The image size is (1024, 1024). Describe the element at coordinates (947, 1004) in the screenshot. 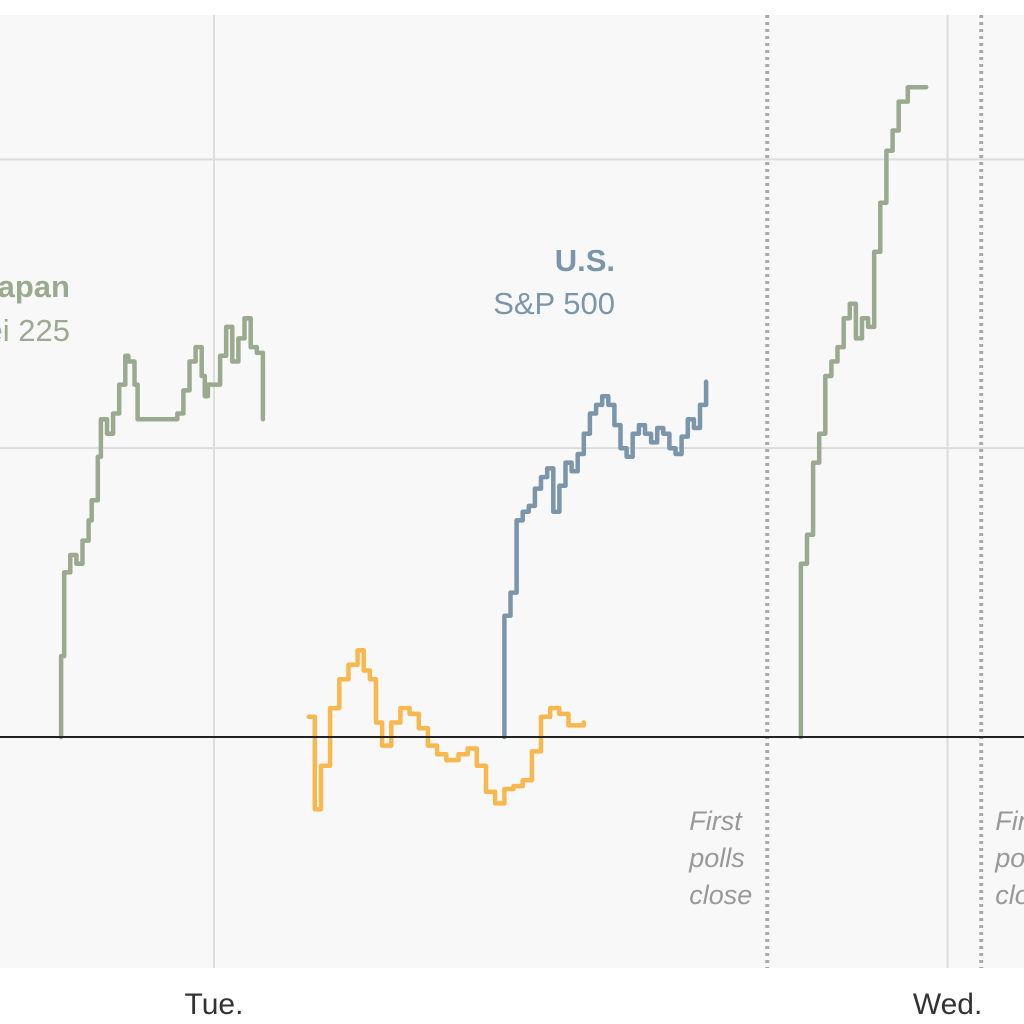

I see `x-tick-label-1: Wed.` at that location.